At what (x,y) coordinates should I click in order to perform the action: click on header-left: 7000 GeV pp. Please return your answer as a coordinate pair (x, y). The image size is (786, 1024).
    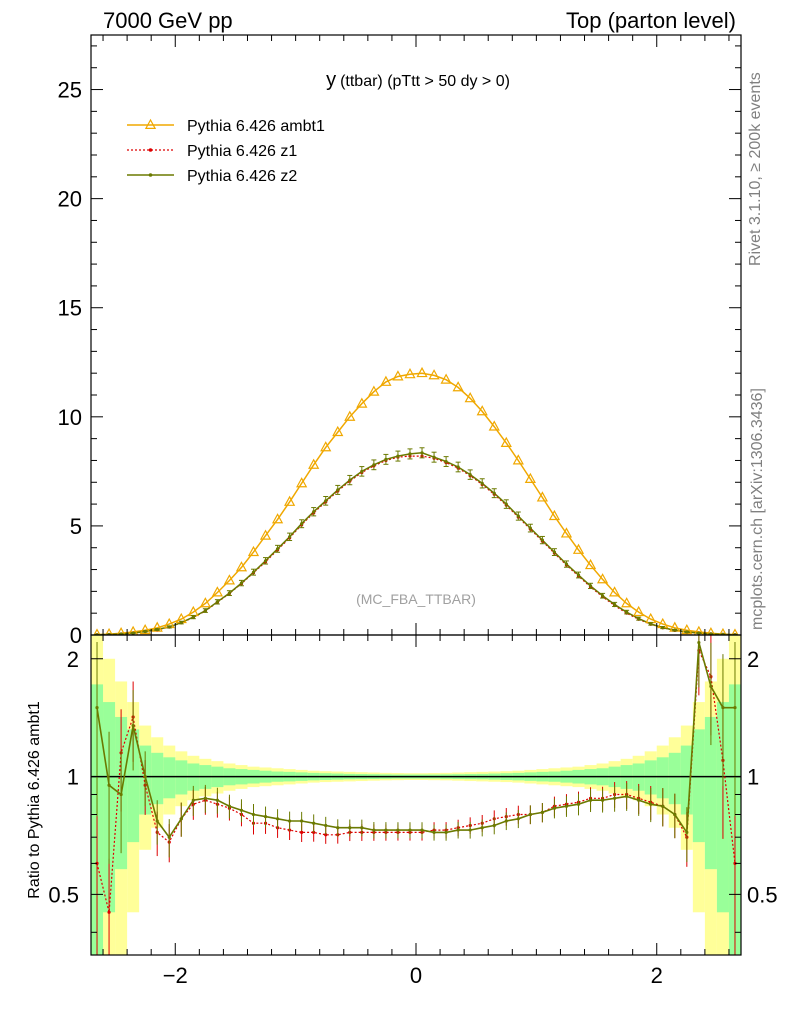
    Looking at the image, I should click on (168, 20).